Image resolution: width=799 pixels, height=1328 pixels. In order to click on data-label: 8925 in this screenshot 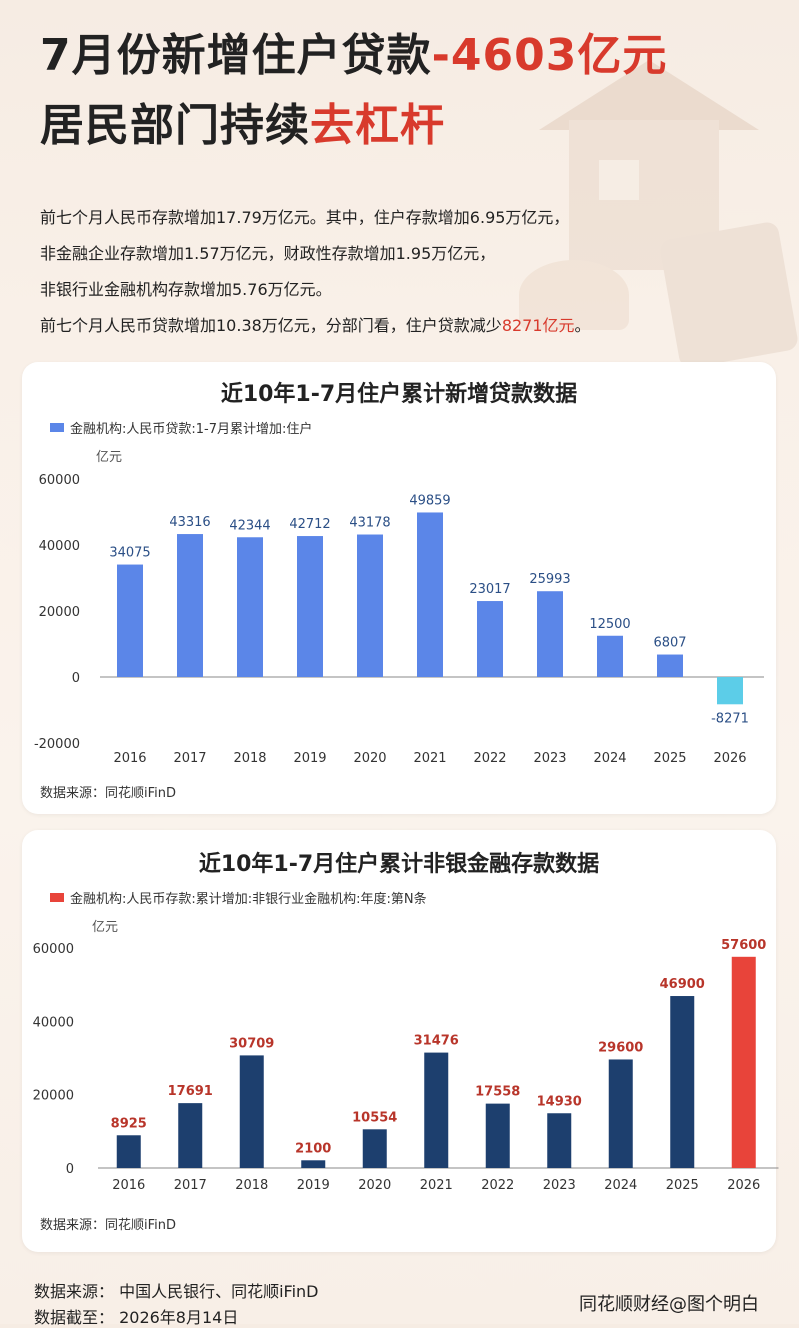, I will do `click(129, 1123)`.